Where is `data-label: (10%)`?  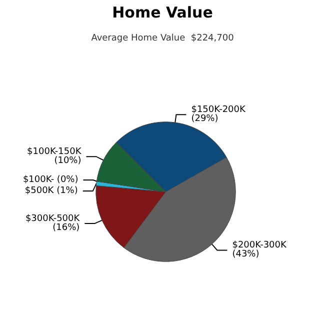
data-label: (10%) is located at coordinates (68, 161).